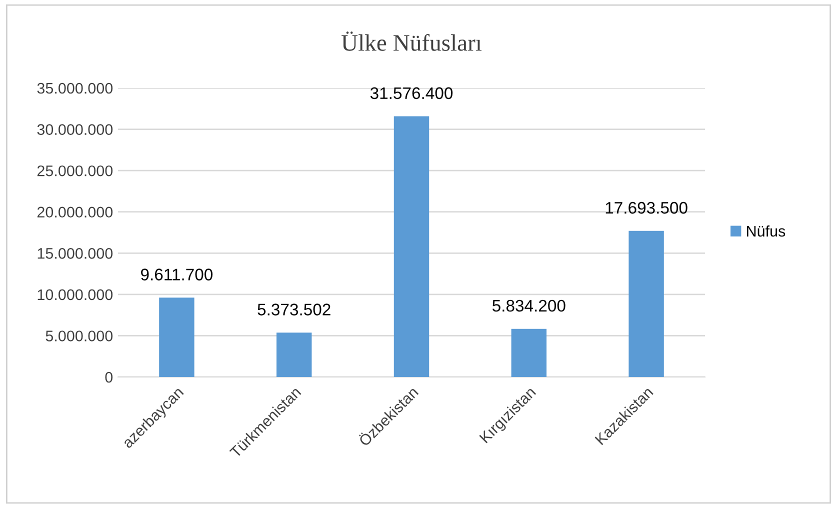 The width and height of the screenshot is (837, 508). I want to click on y-tick-label: 20.000.000, so click(75, 212).